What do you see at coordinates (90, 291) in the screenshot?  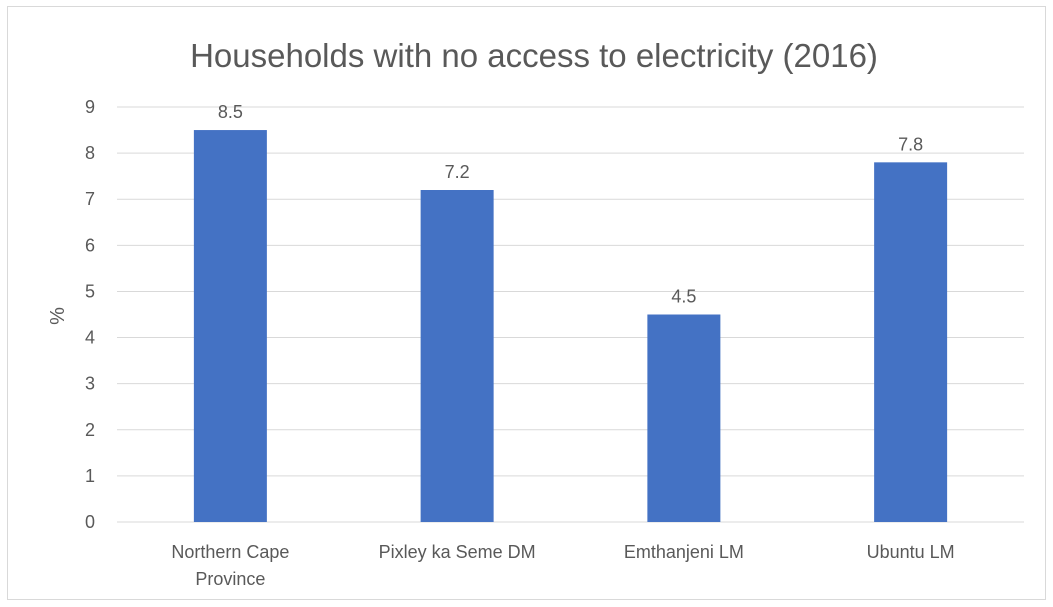 I see `y-tick-label-5: 5` at bounding box center [90, 291].